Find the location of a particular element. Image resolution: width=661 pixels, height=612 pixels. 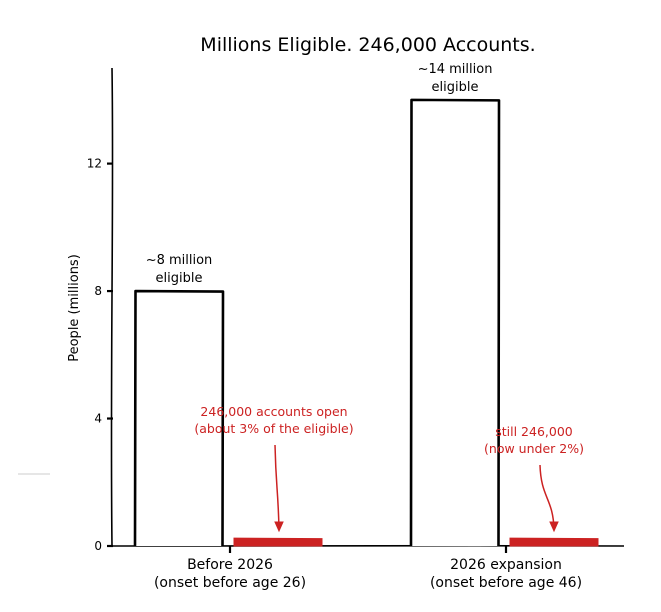

y-tick-label: 4 is located at coordinates (98, 419).